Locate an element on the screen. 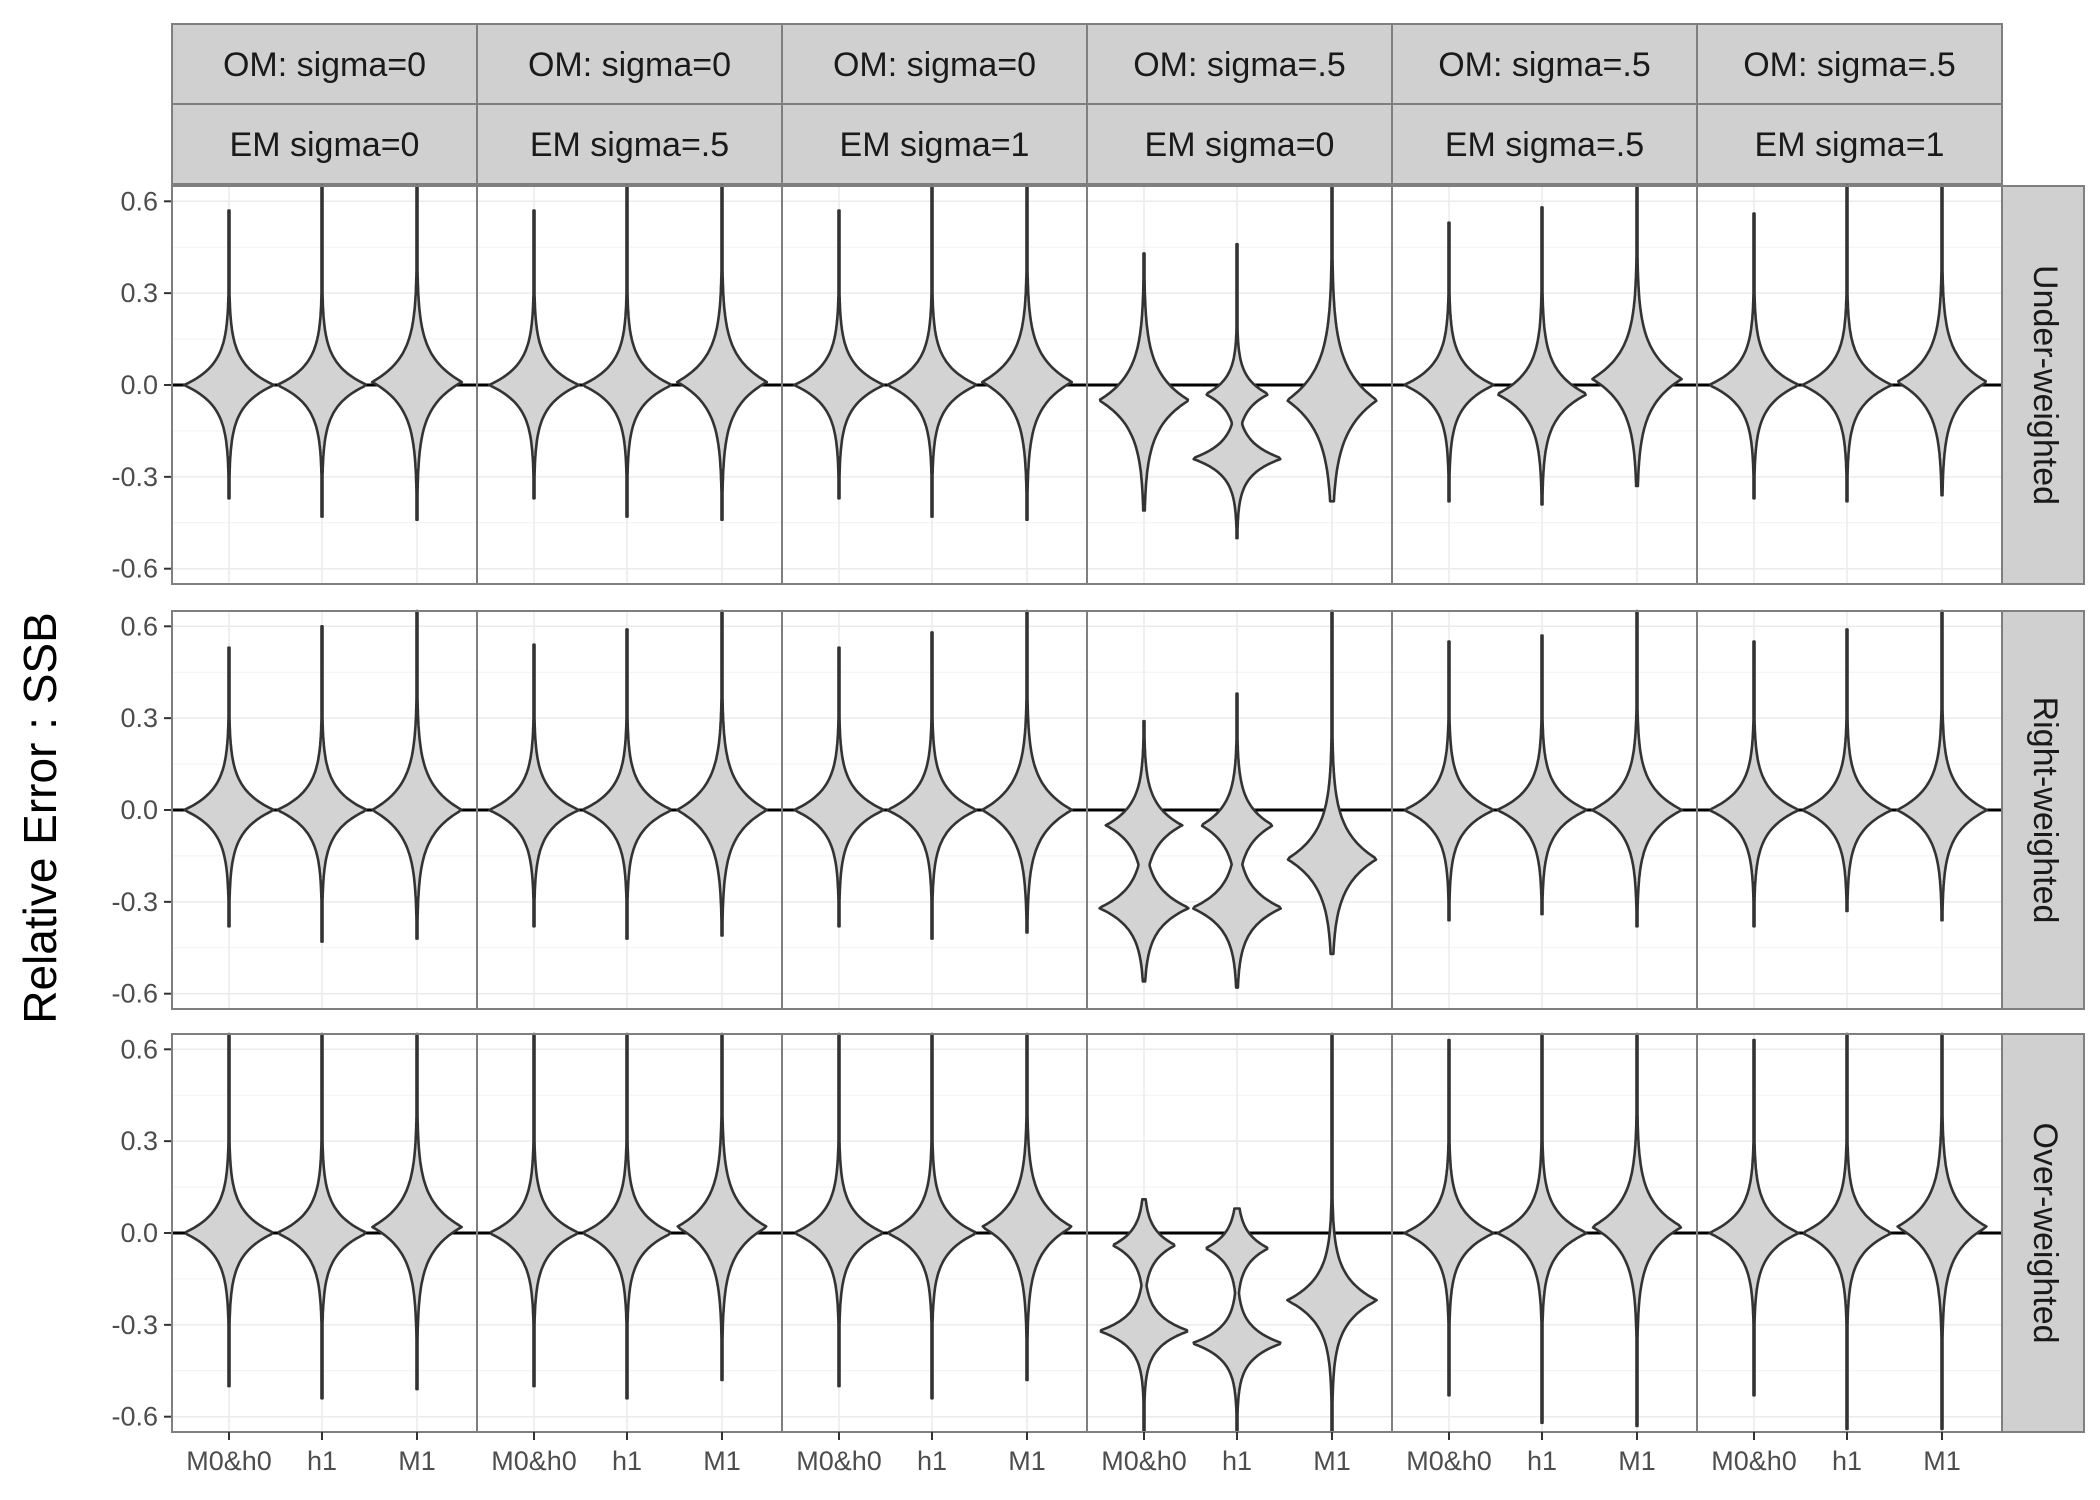 The height and width of the screenshot is (1500, 2100). strip-row-label: Under-weighted is located at coordinates (2045, 385).